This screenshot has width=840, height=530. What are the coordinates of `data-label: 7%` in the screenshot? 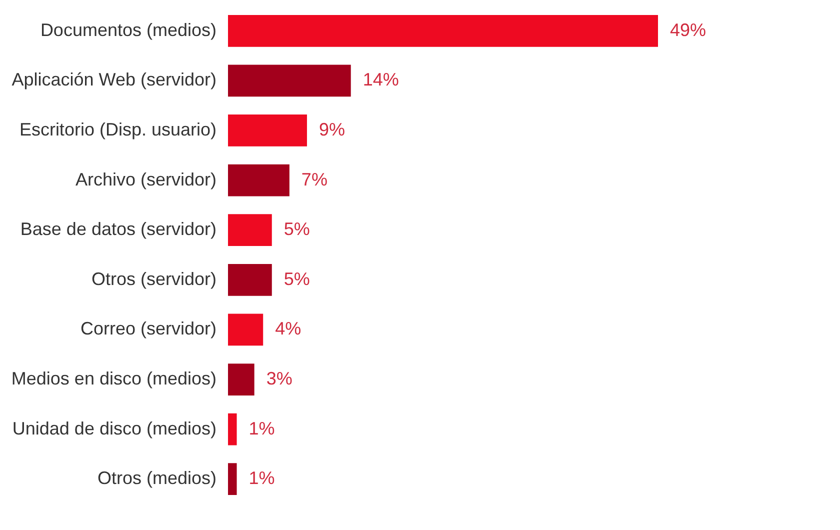 It's located at (314, 179).